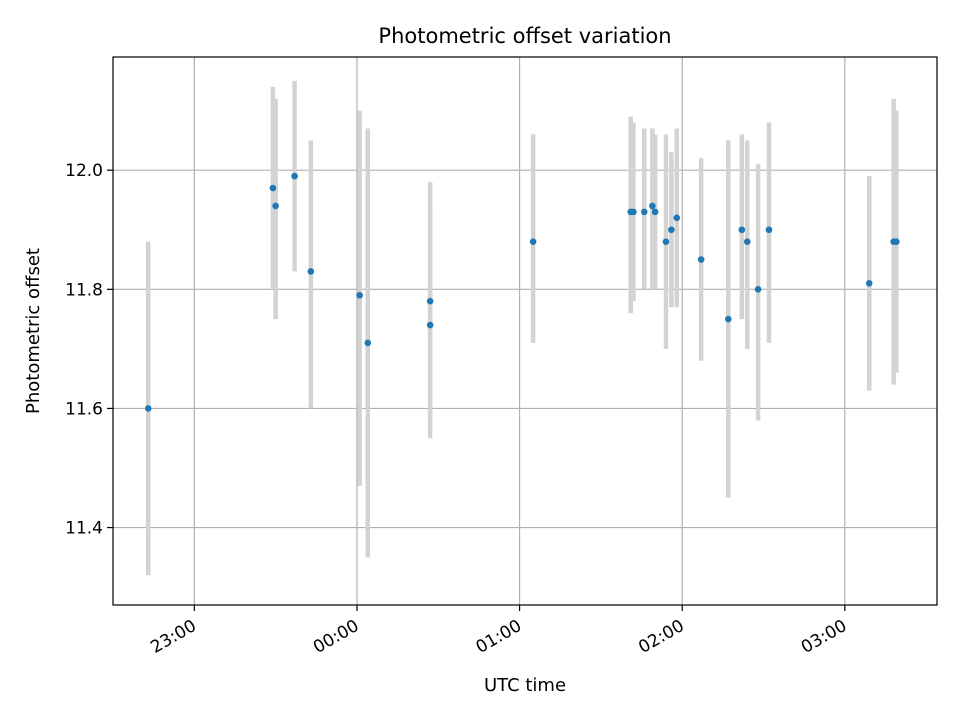  Describe the element at coordinates (525, 685) in the screenshot. I see `x-axis-label: UTC time` at that location.